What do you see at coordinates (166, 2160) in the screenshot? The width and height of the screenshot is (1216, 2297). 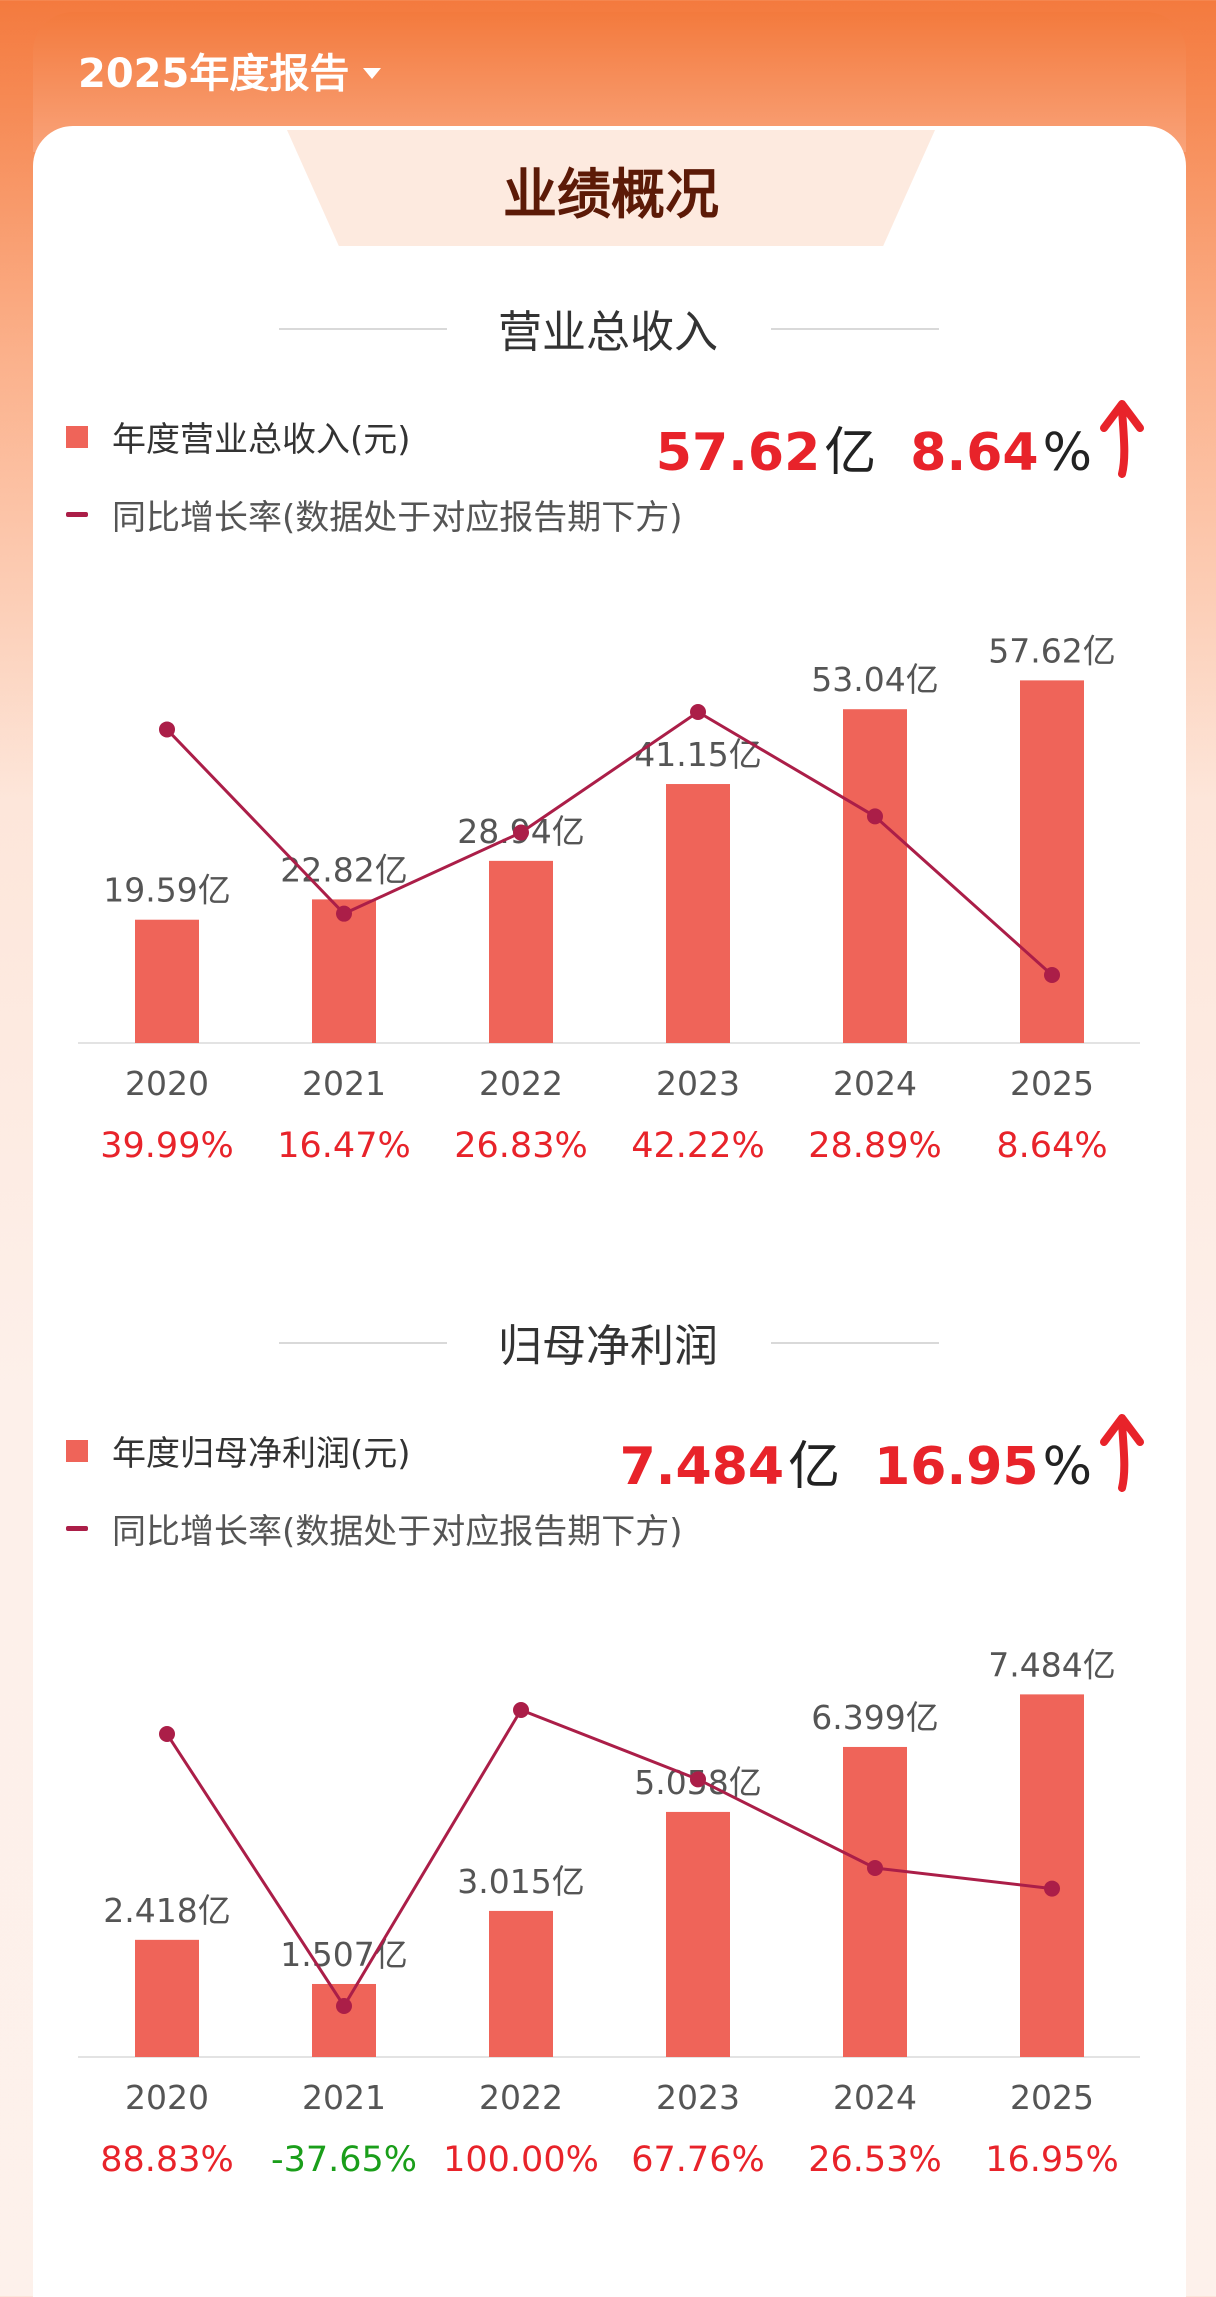 I see `growth-label: 88.83%` at bounding box center [166, 2160].